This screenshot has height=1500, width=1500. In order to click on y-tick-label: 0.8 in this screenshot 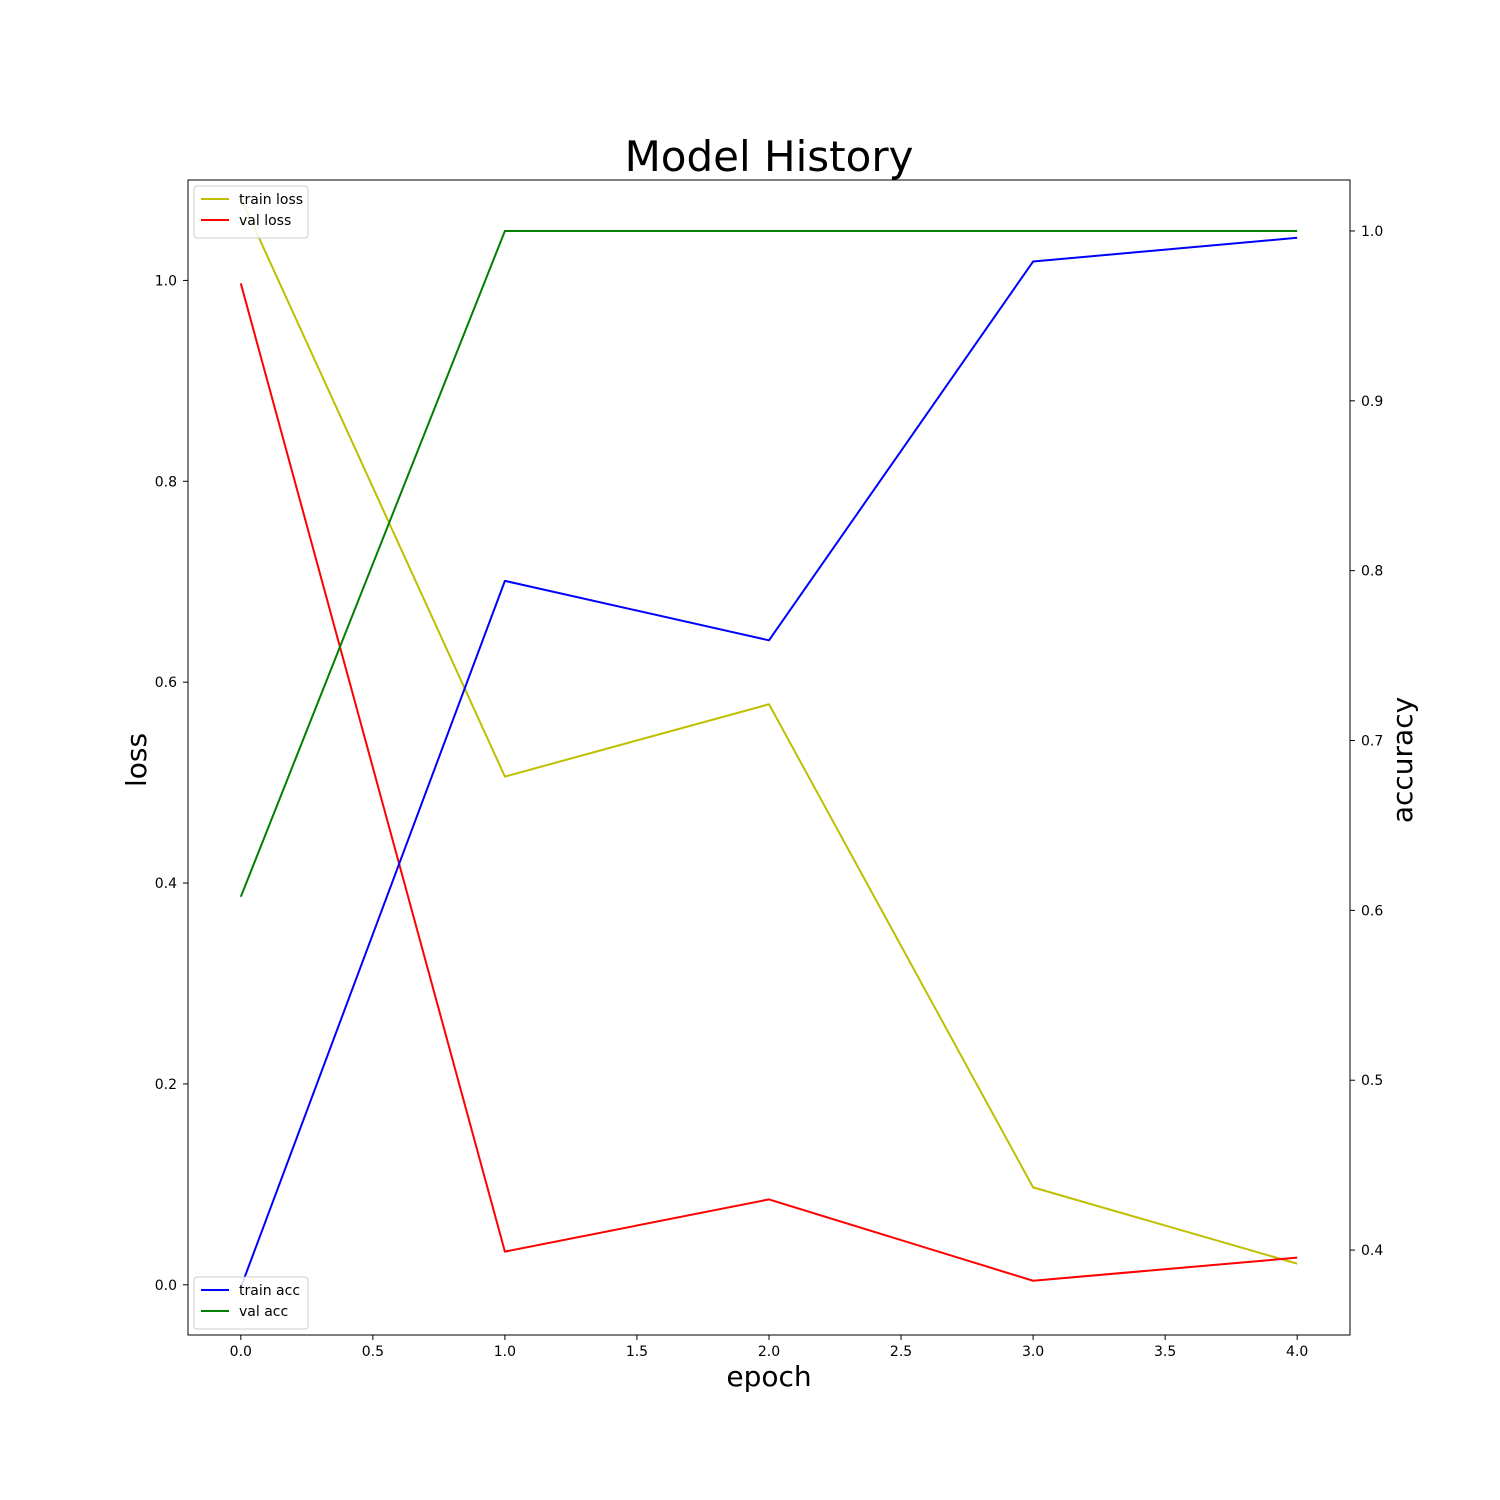, I will do `click(166, 482)`.